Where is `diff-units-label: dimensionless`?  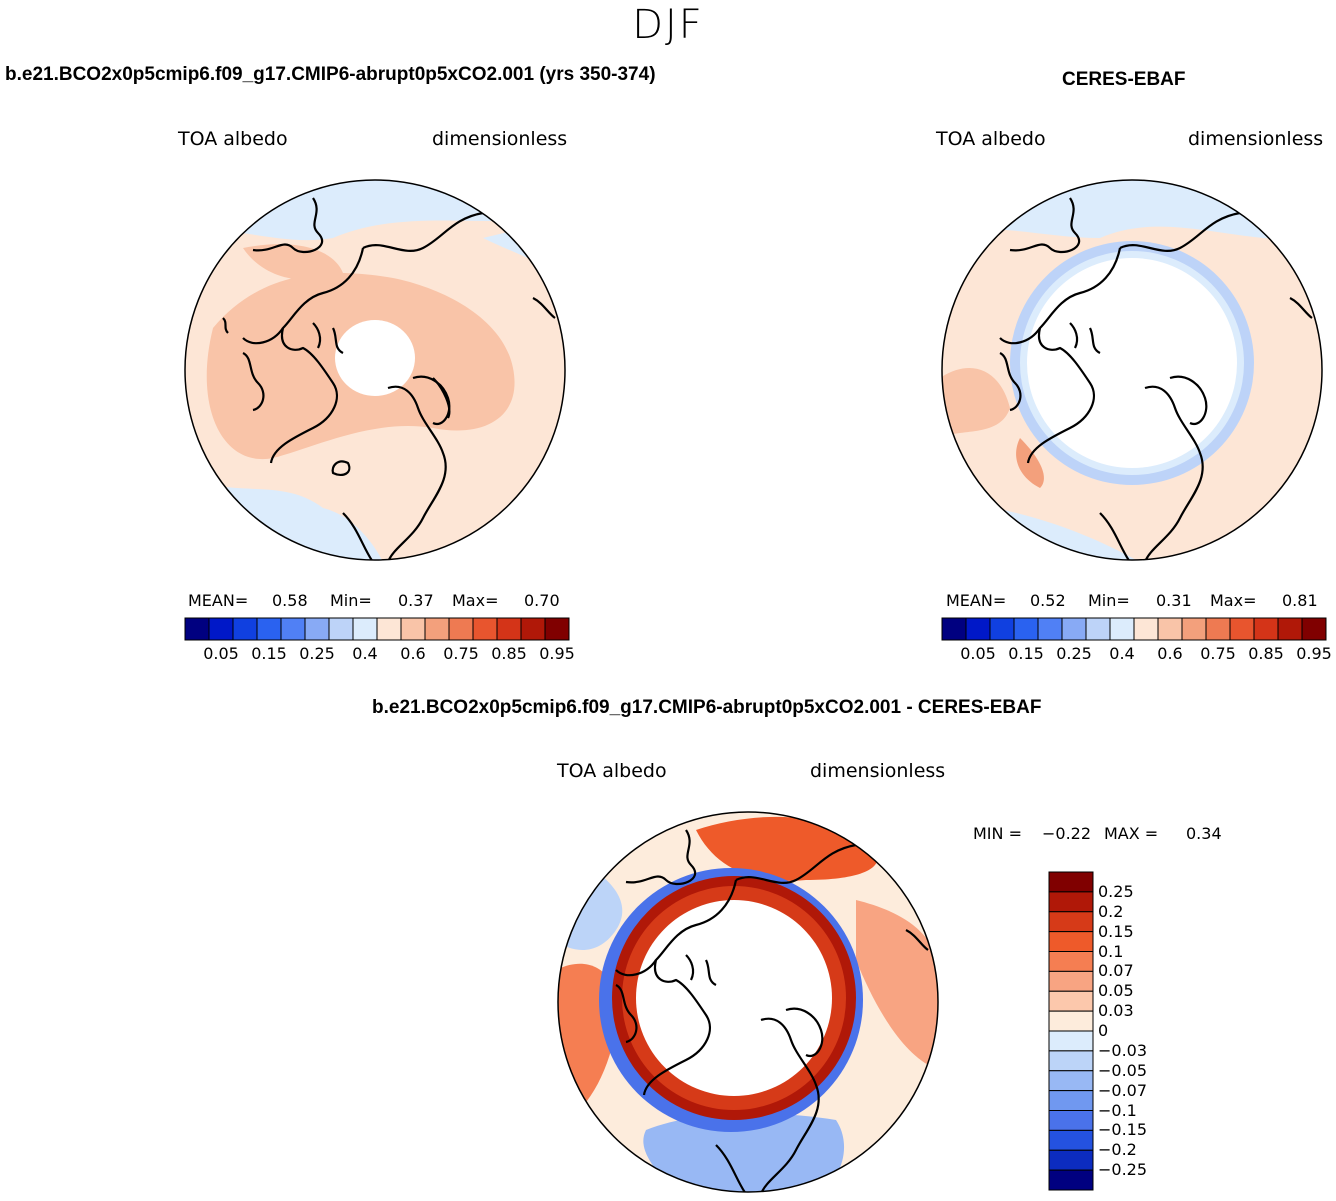 diff-units-label: dimensionless is located at coordinates (878, 771).